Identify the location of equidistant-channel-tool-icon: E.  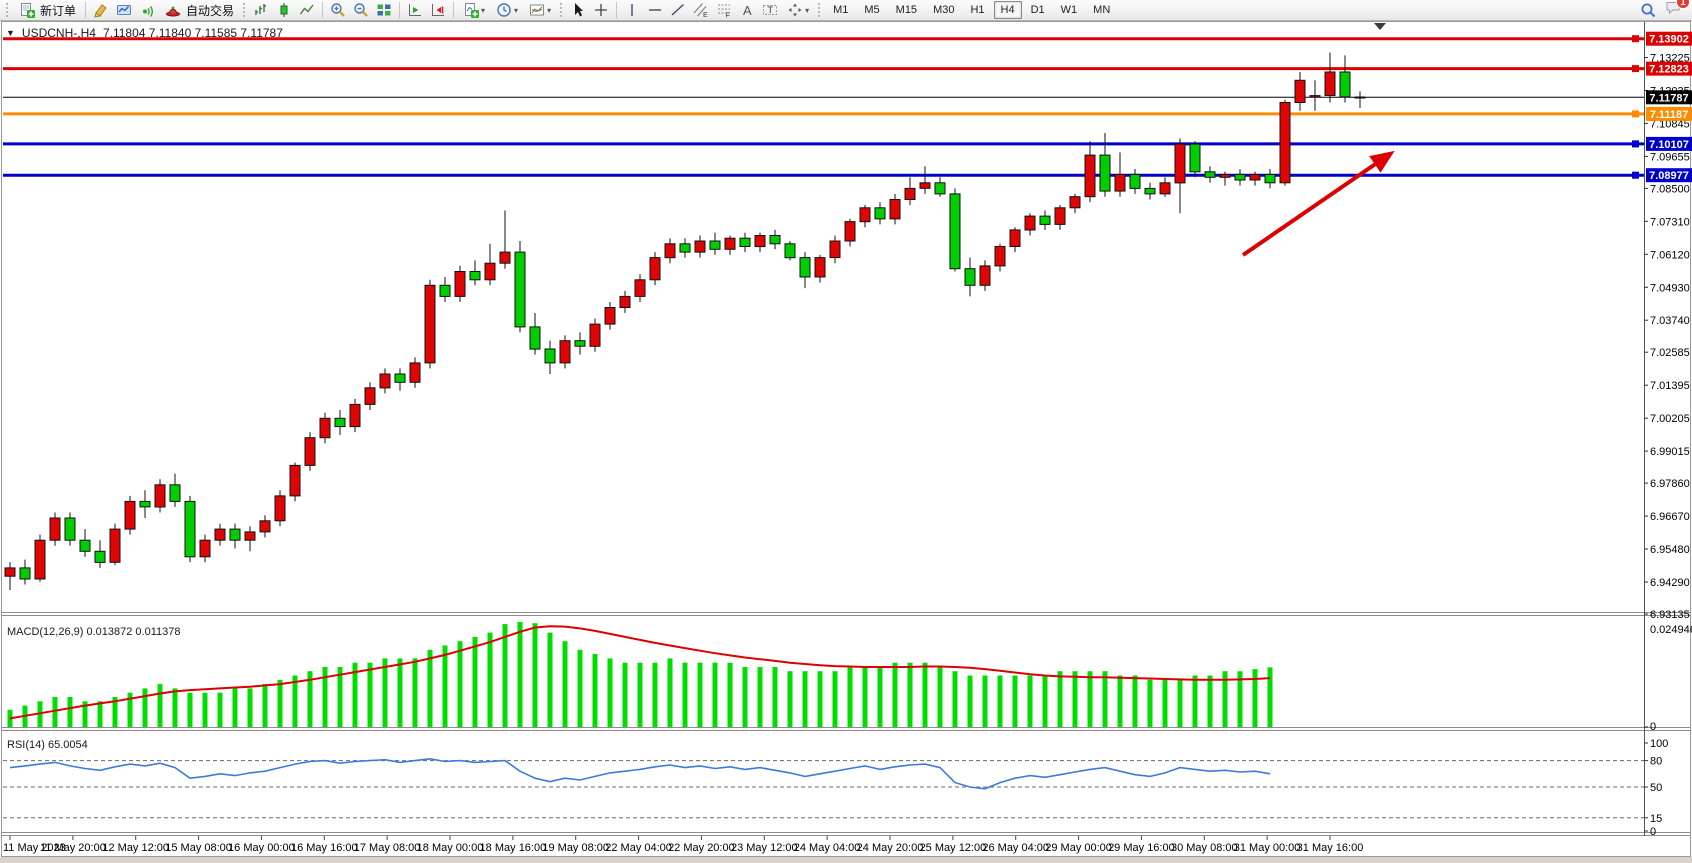
(701, 10).